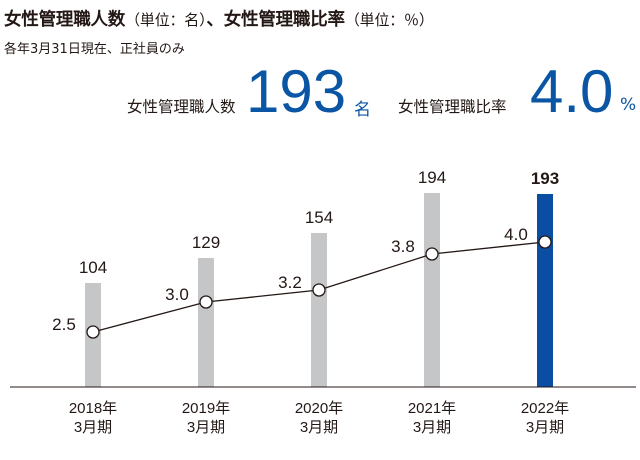  I want to click on title-part-ratio: 女性管理職比率, so click(284, 20).